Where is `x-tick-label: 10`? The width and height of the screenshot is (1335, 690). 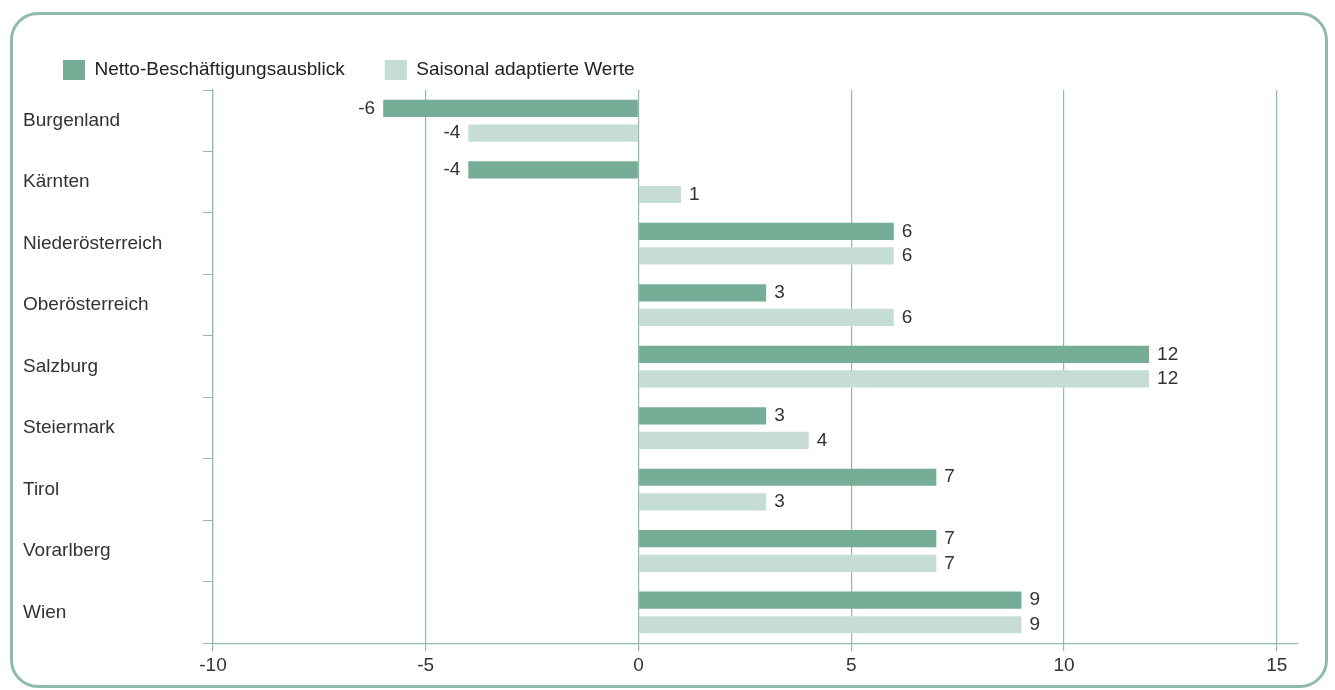 x-tick-label: 10 is located at coordinates (1064, 664).